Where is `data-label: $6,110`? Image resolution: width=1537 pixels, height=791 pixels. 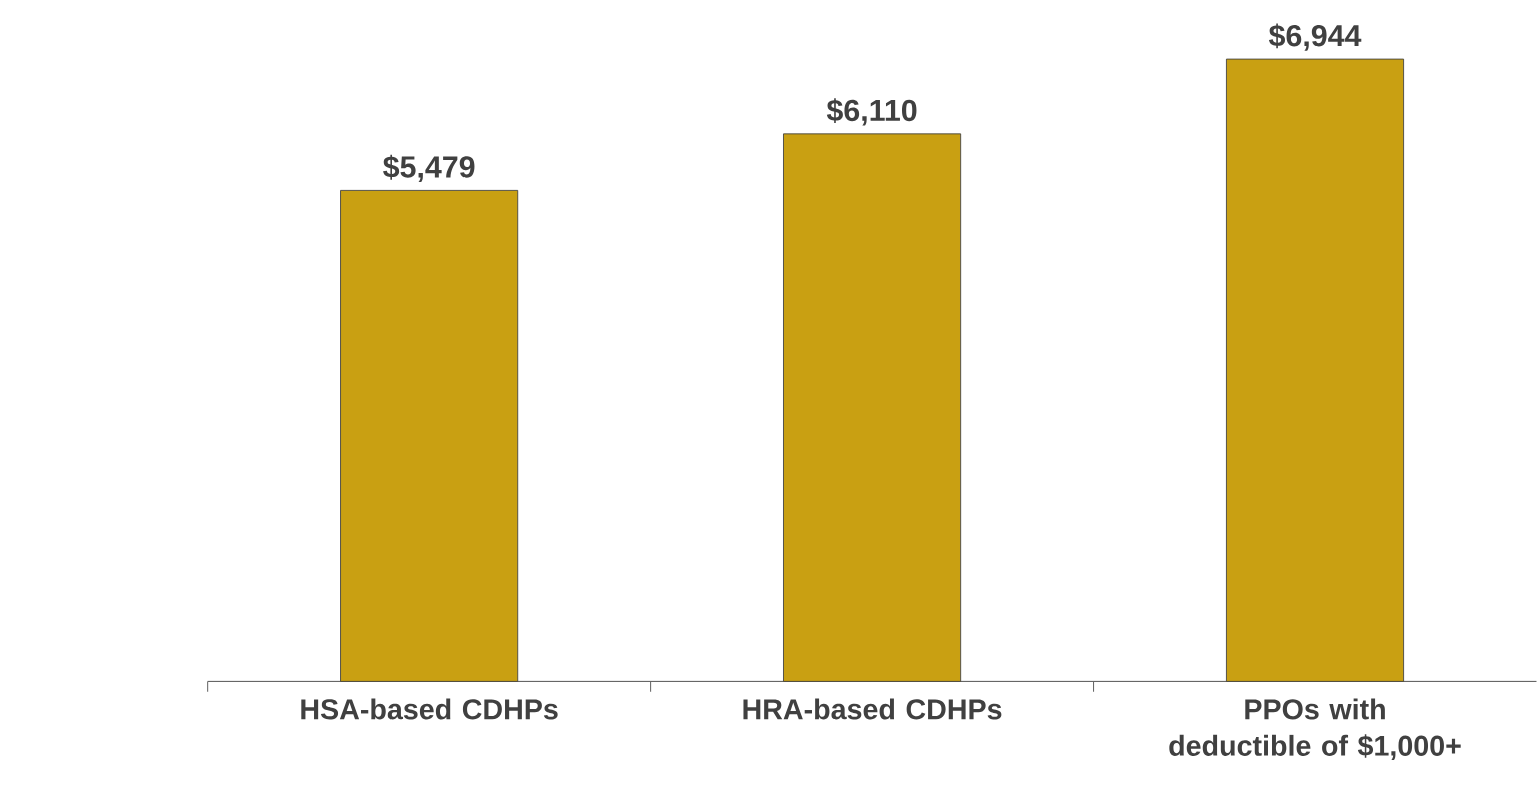
data-label: $6,110 is located at coordinates (871, 112).